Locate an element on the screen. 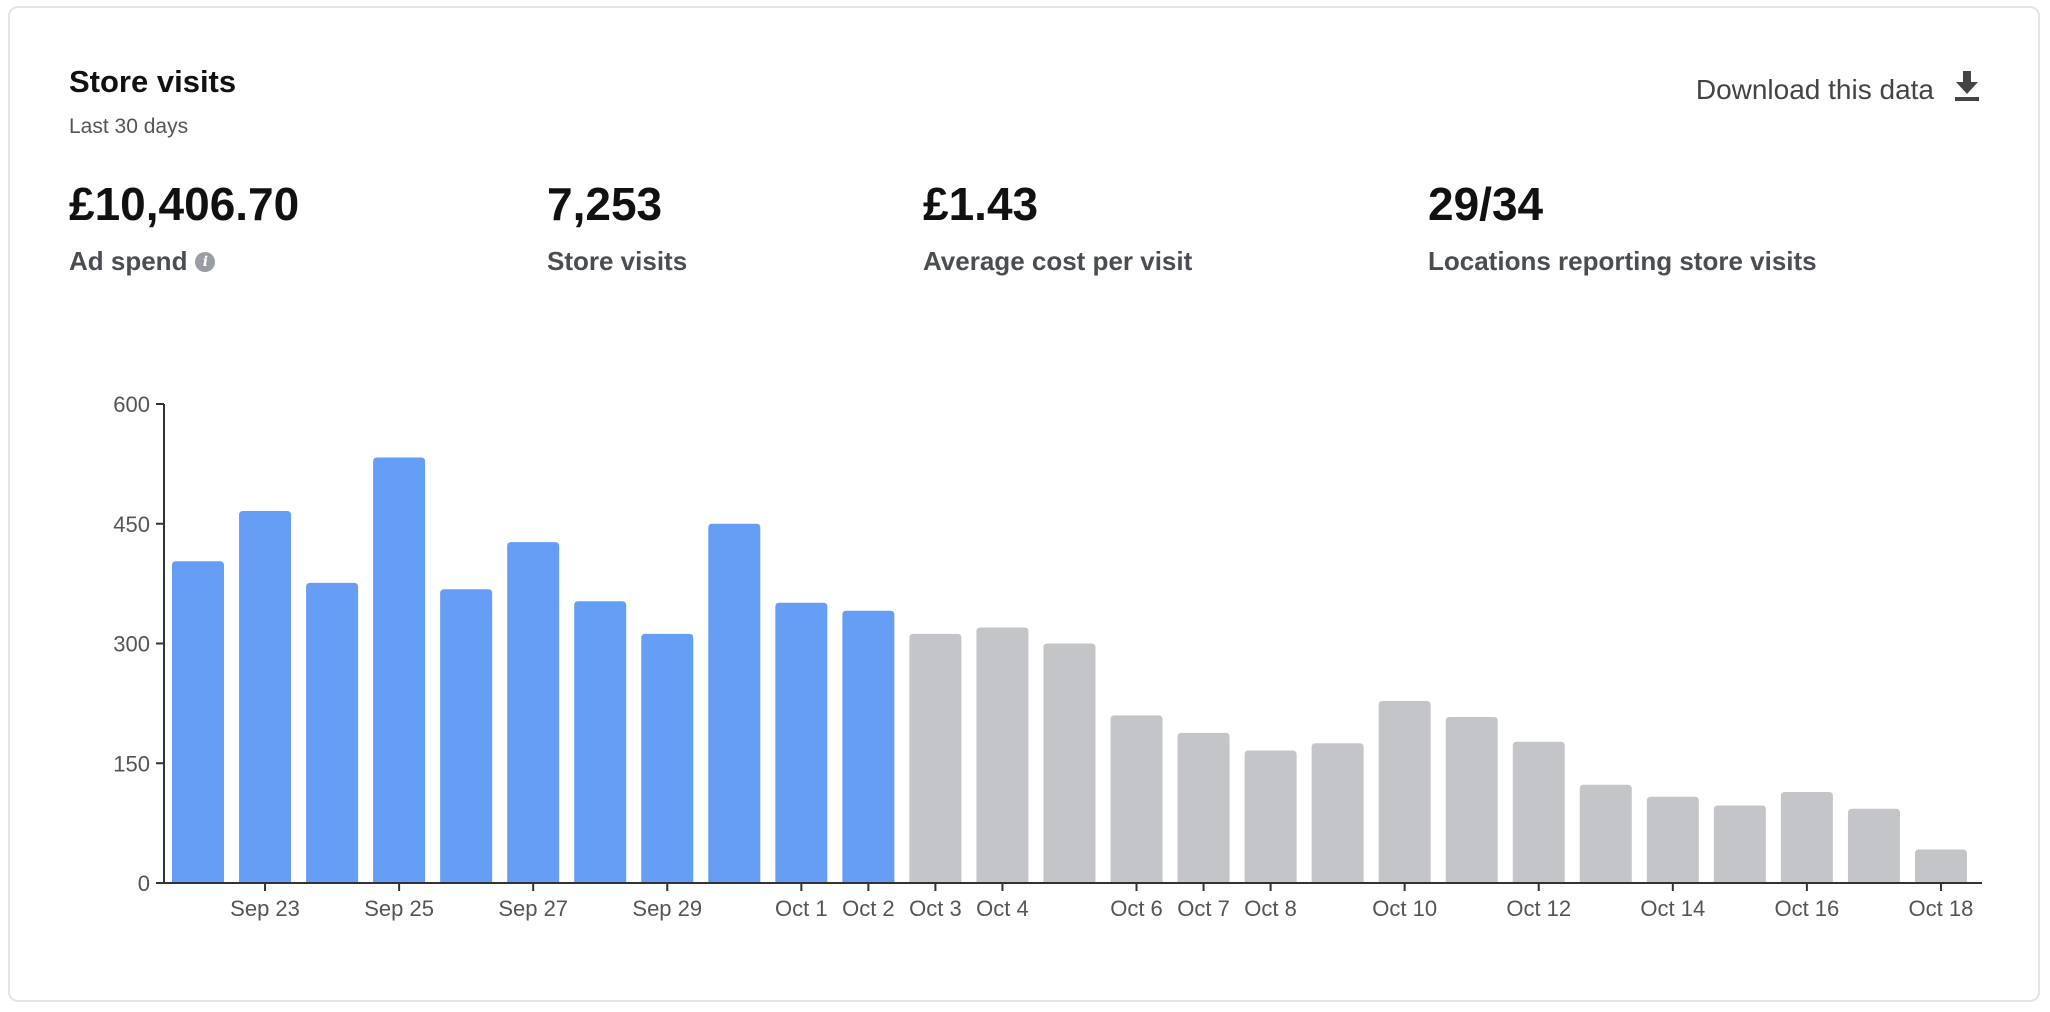 Image resolution: width=2050 pixels, height=1012 pixels. stat-label: Locations reporting store visits is located at coordinates (1622, 261).